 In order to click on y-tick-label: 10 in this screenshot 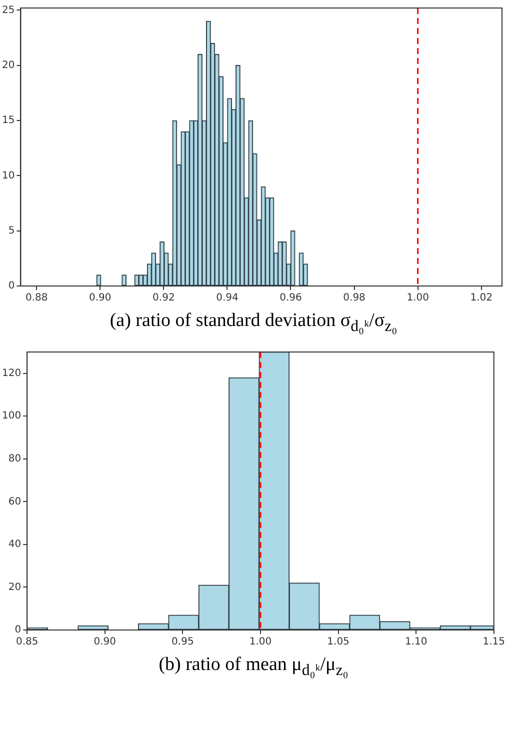, I will do `click(8, 176)`.